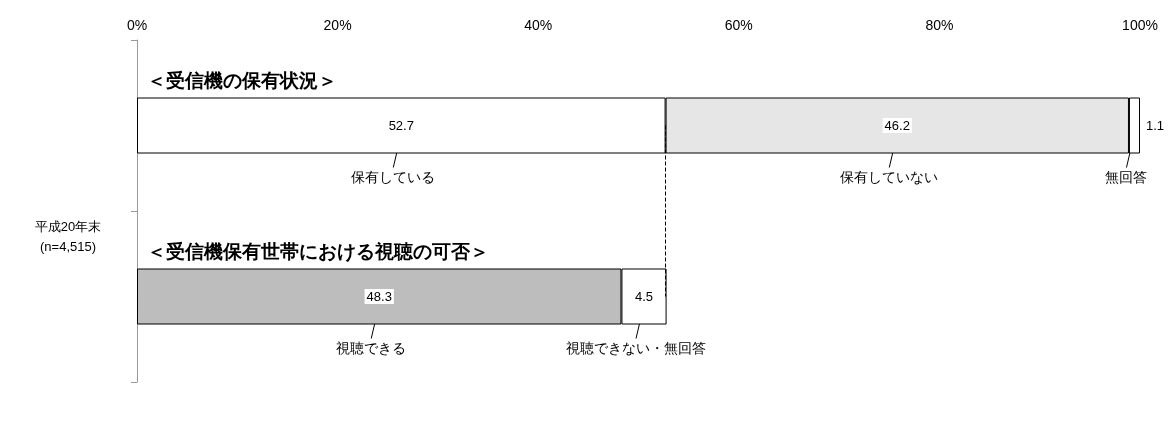 This screenshot has width=1173, height=423. Describe the element at coordinates (1126, 176) in the screenshot. I see `series-label: 無回答` at that location.